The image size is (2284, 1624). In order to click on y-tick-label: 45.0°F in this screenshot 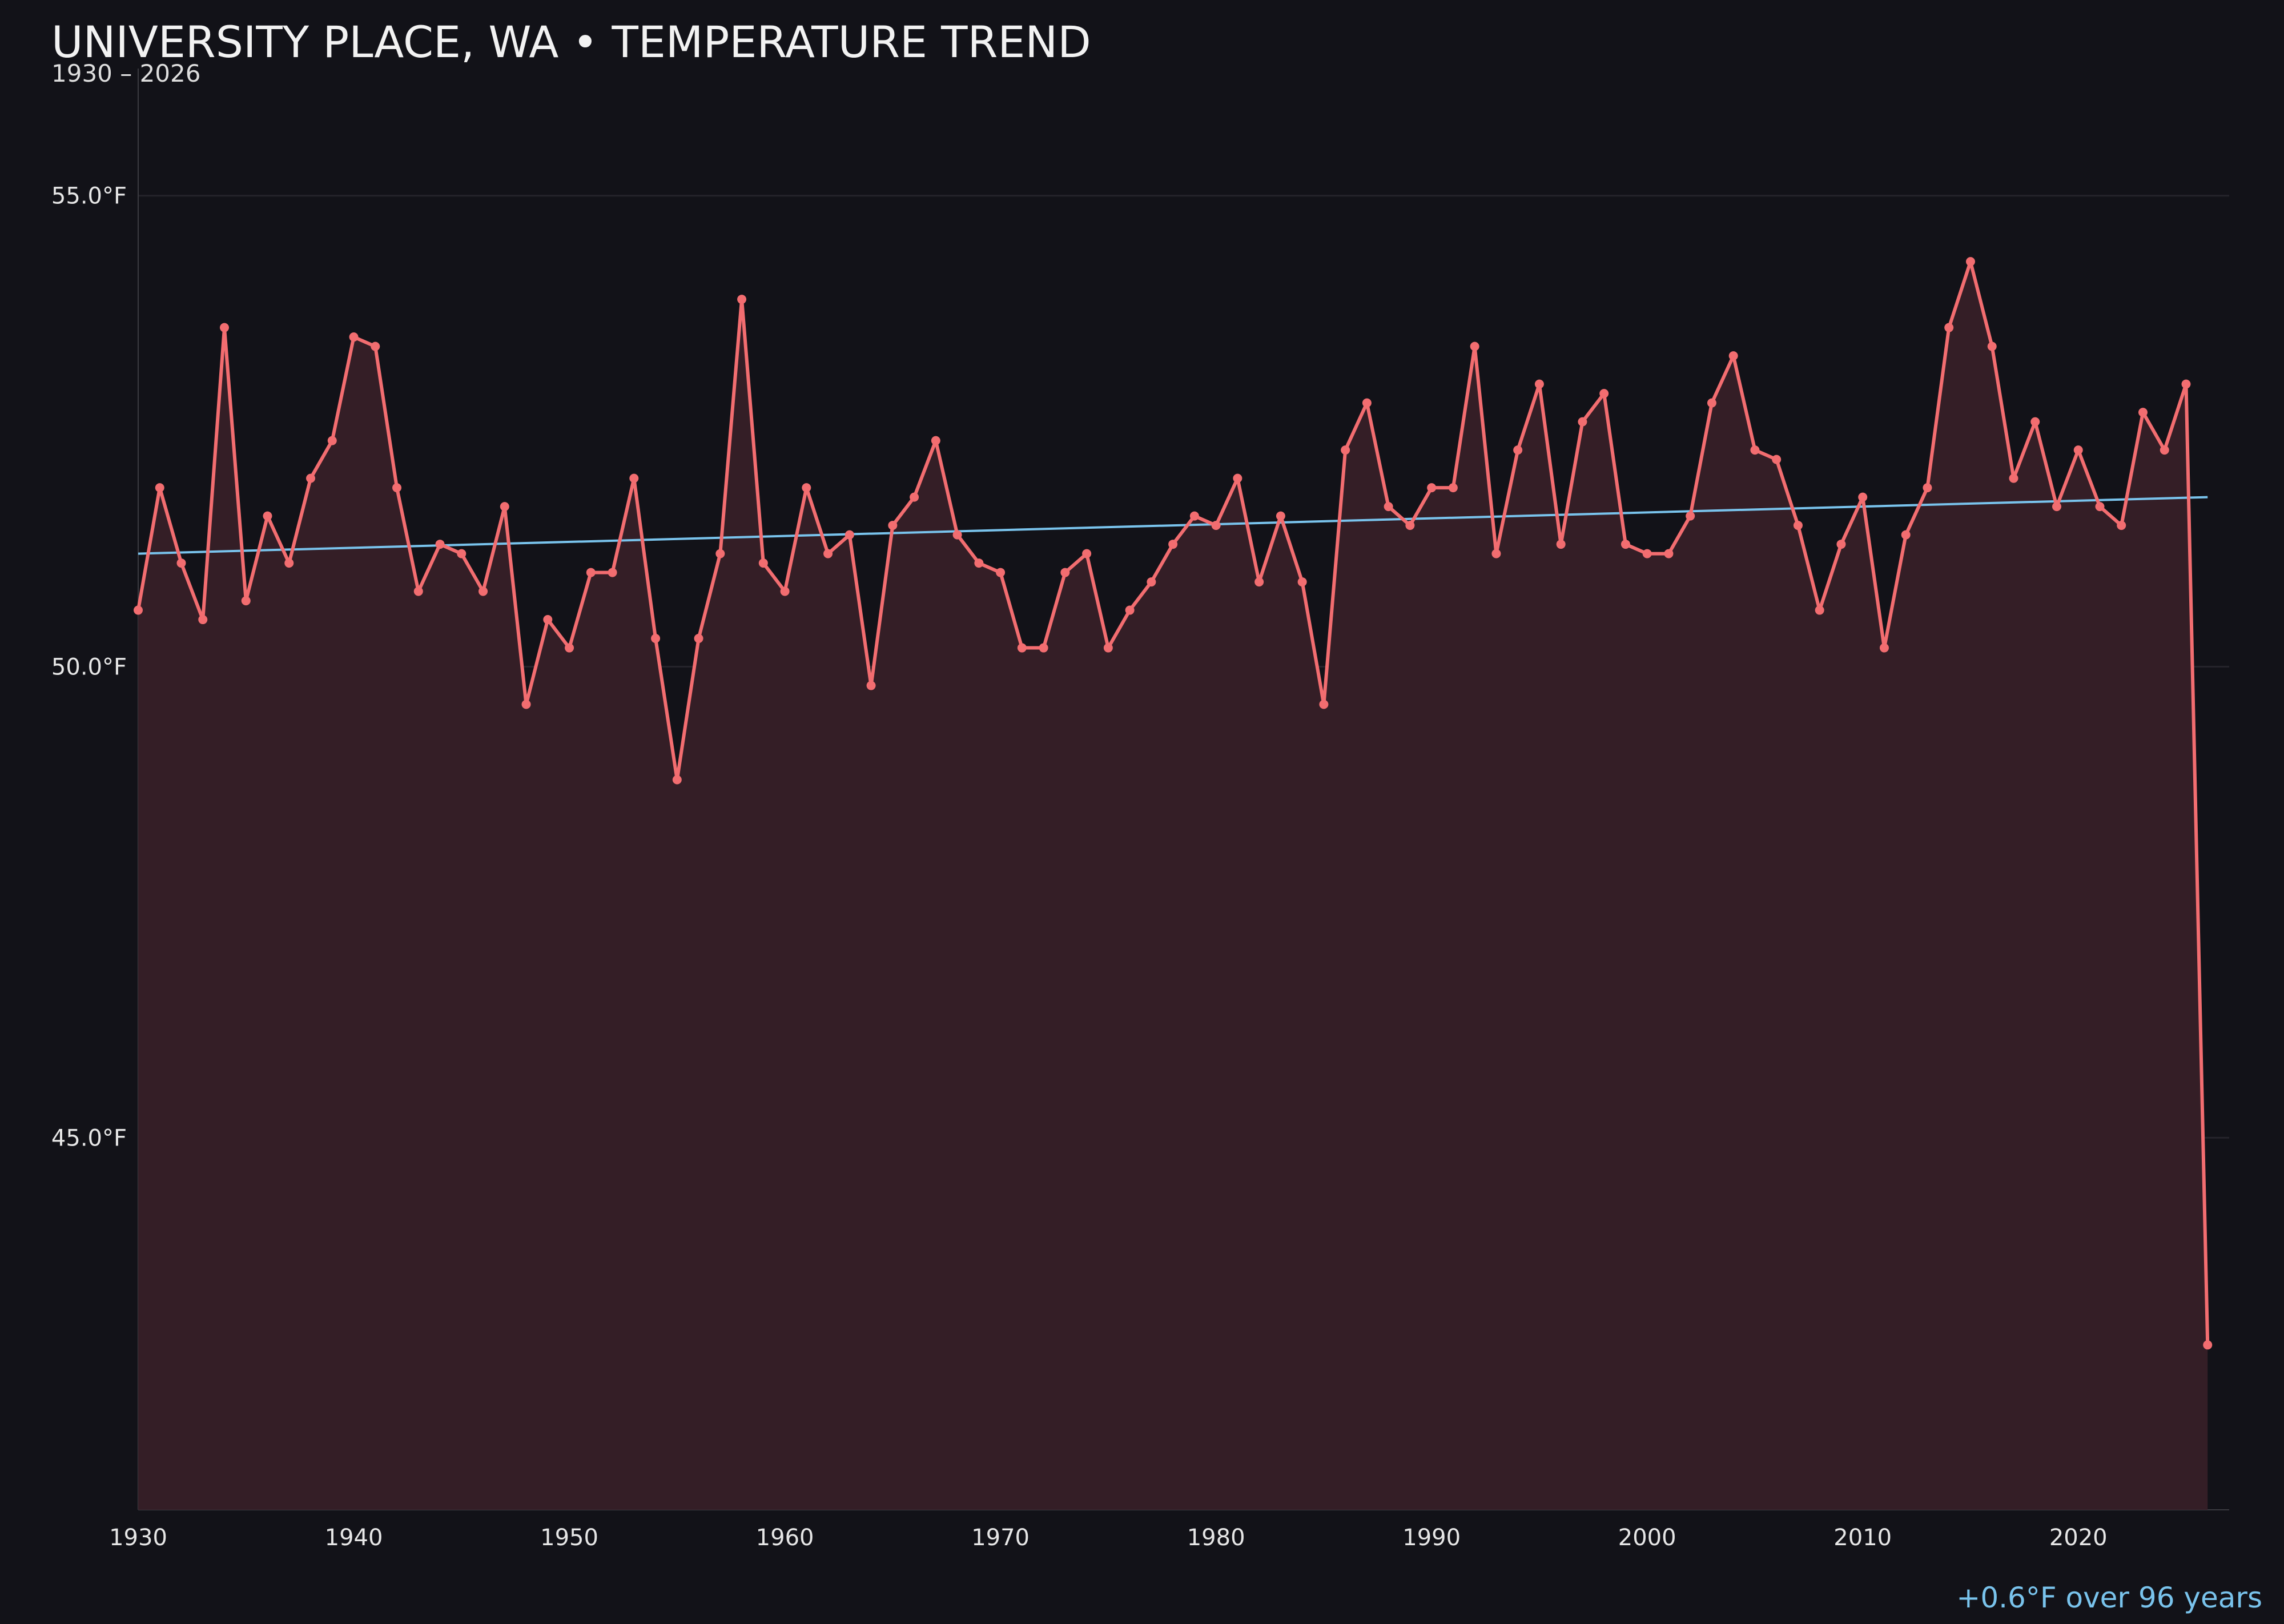, I will do `click(89, 1138)`.